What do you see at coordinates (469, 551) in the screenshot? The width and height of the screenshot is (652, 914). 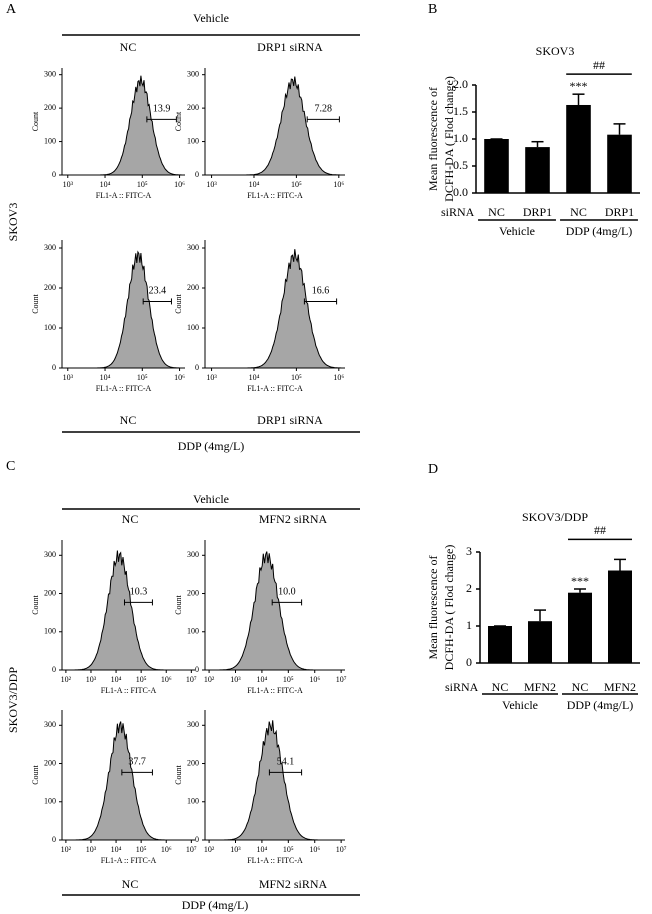 I see `y-tick-label: 3` at bounding box center [469, 551].